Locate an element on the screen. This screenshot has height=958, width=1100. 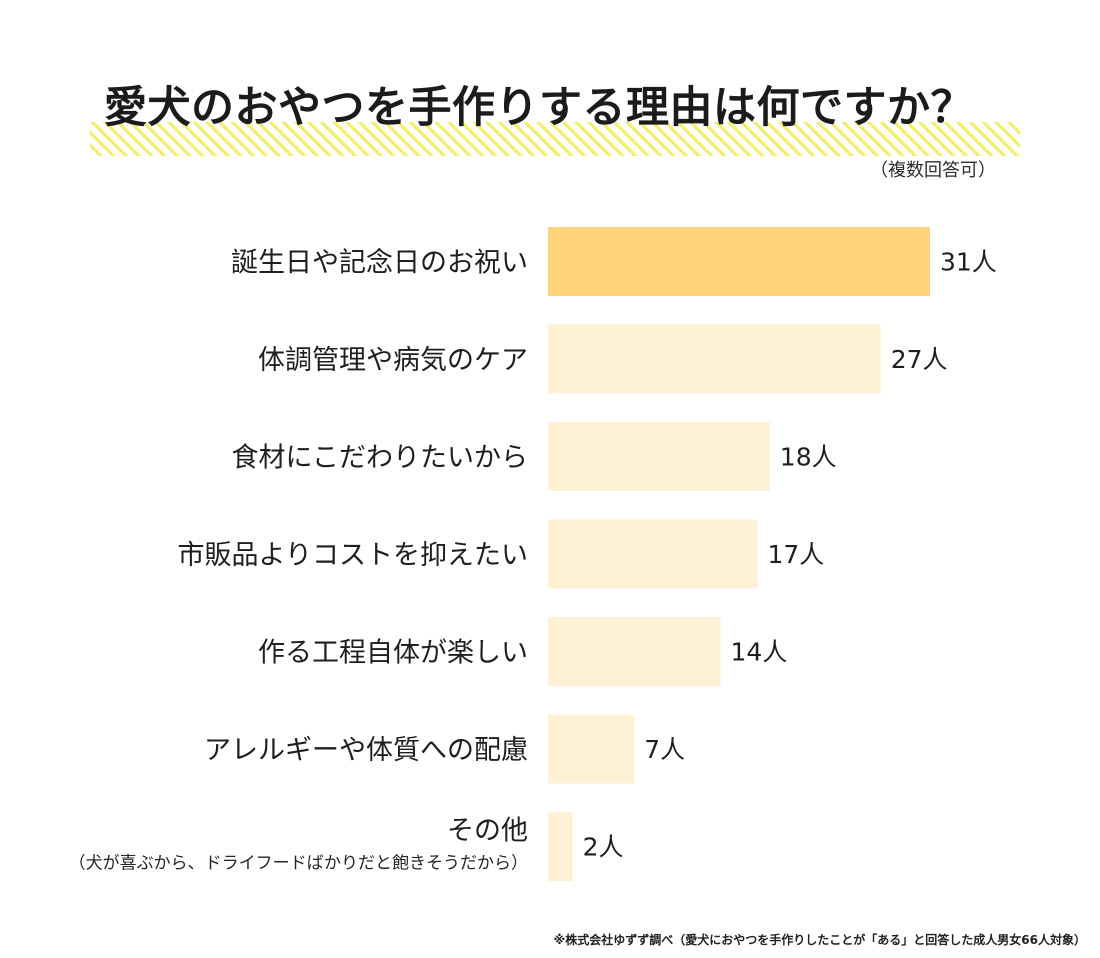
category-label-1: 体調管理や病気のケア is located at coordinates (393, 360).